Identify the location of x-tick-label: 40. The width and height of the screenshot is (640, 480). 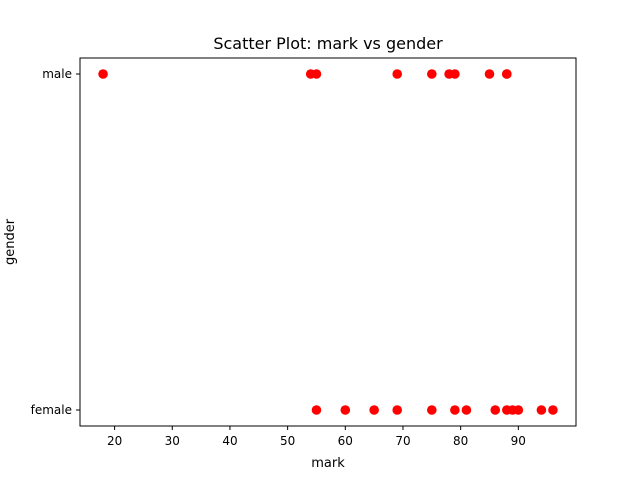
(229, 441).